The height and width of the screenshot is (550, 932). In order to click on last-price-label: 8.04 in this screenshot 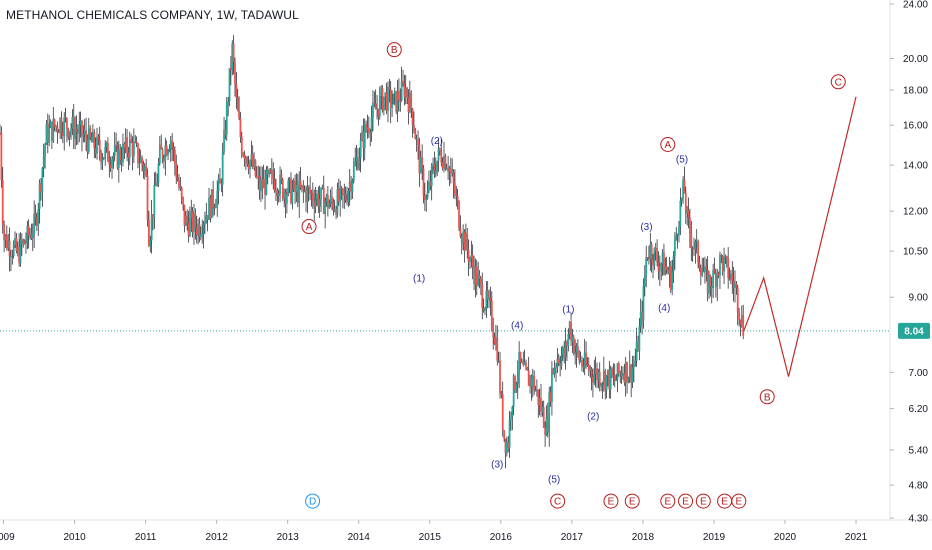, I will do `click(914, 331)`.